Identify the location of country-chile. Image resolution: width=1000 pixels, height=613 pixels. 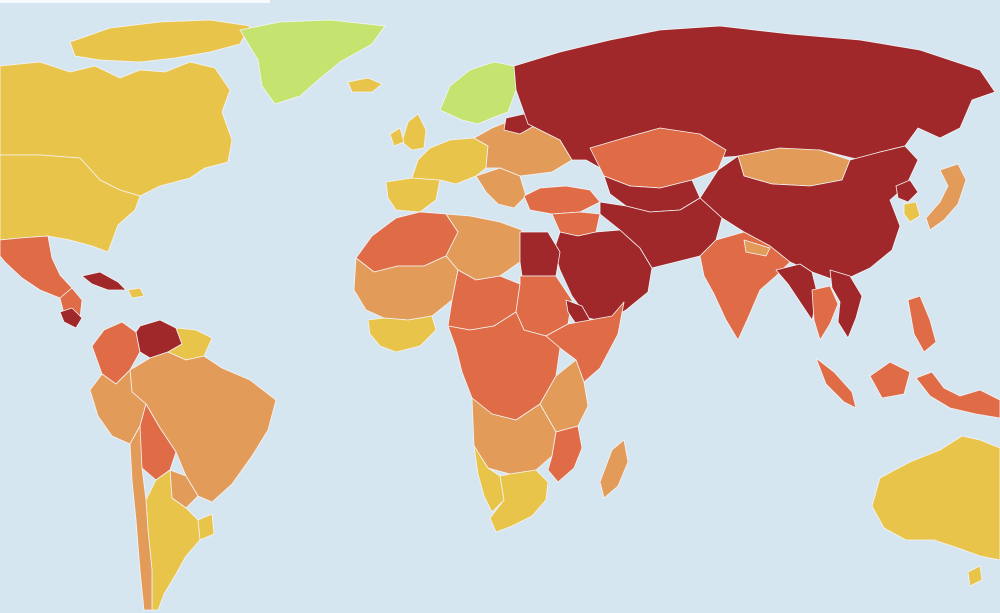
(141, 518).